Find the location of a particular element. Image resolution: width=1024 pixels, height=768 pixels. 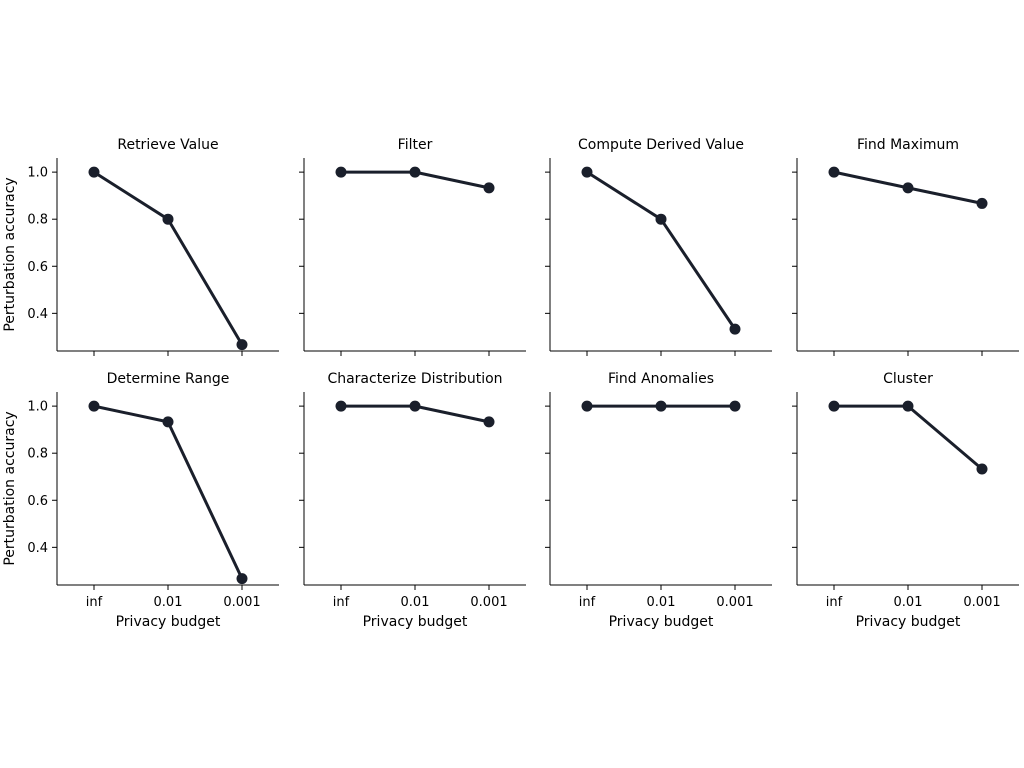

subplot-1-ylabel: Perturbation accuracy is located at coordinates (10, 254).